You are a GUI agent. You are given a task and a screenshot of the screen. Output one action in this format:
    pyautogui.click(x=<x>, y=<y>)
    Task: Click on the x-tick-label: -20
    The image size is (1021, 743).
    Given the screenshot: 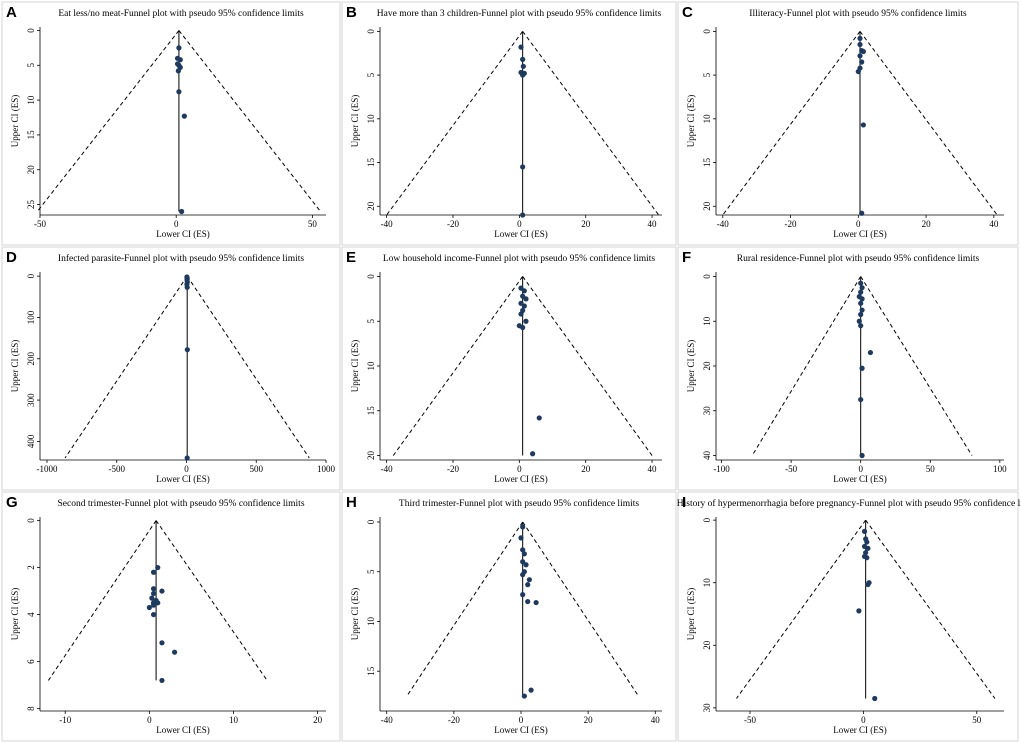 What is the action you would take?
    pyautogui.click(x=791, y=224)
    